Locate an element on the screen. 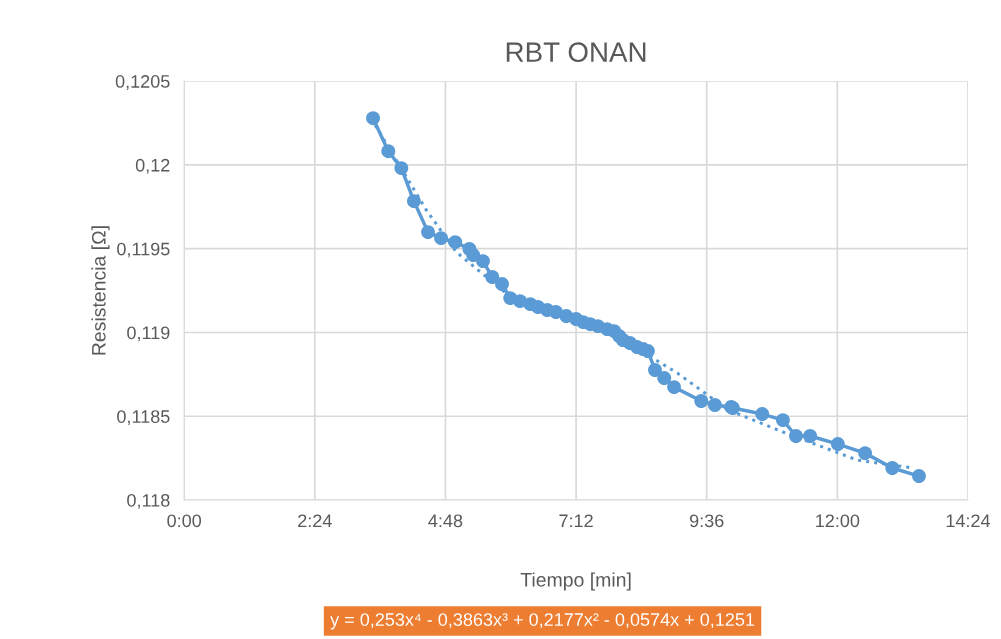 This screenshot has width=1001, height=639. x-tick-label: 9:36 is located at coordinates (706, 521).